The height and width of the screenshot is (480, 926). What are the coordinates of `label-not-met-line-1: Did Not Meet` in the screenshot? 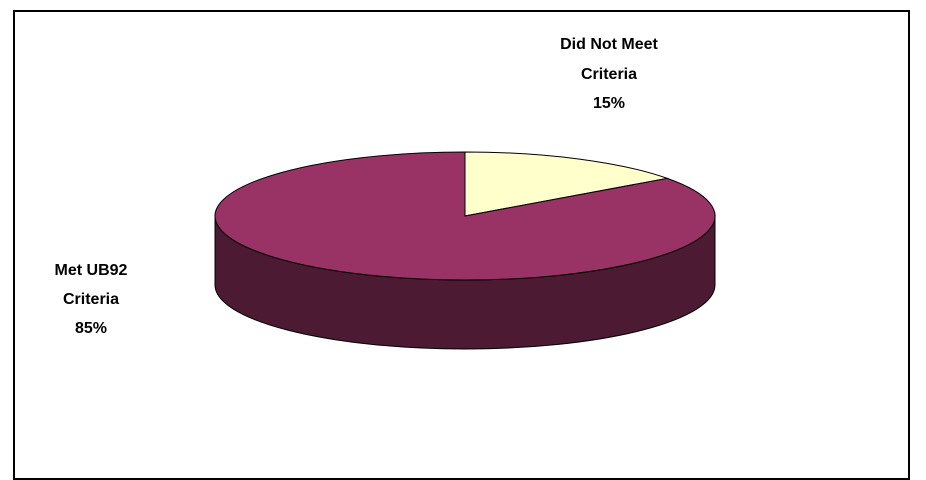 It's located at (609, 44).